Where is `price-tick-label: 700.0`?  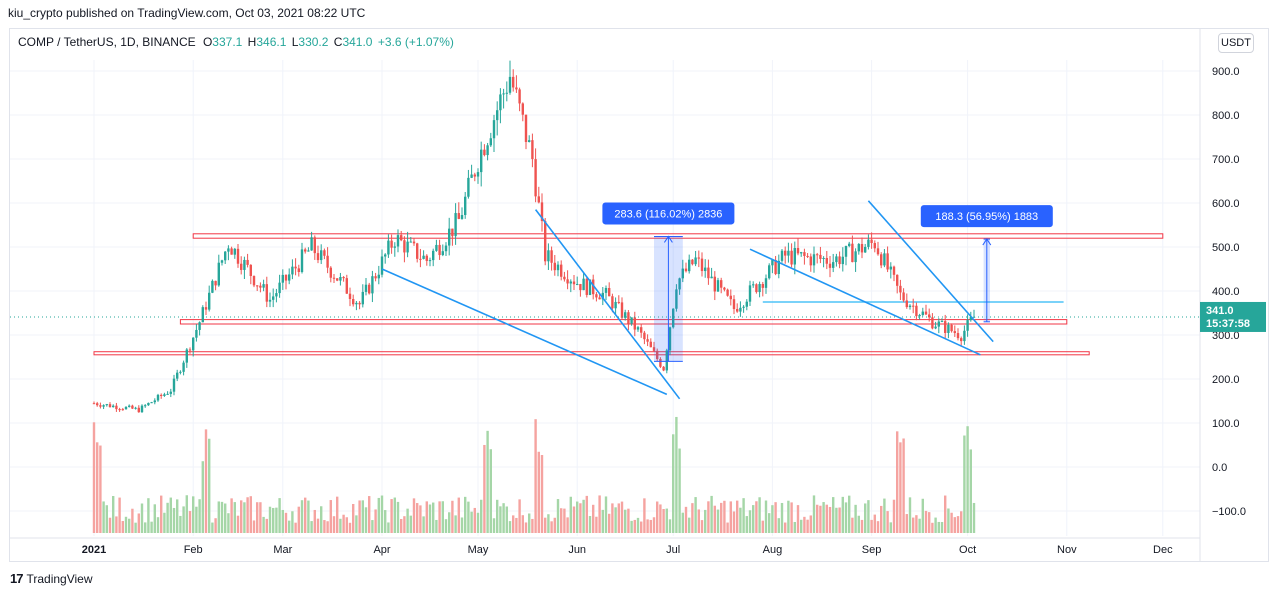 price-tick-label: 700.0 is located at coordinates (1226, 160).